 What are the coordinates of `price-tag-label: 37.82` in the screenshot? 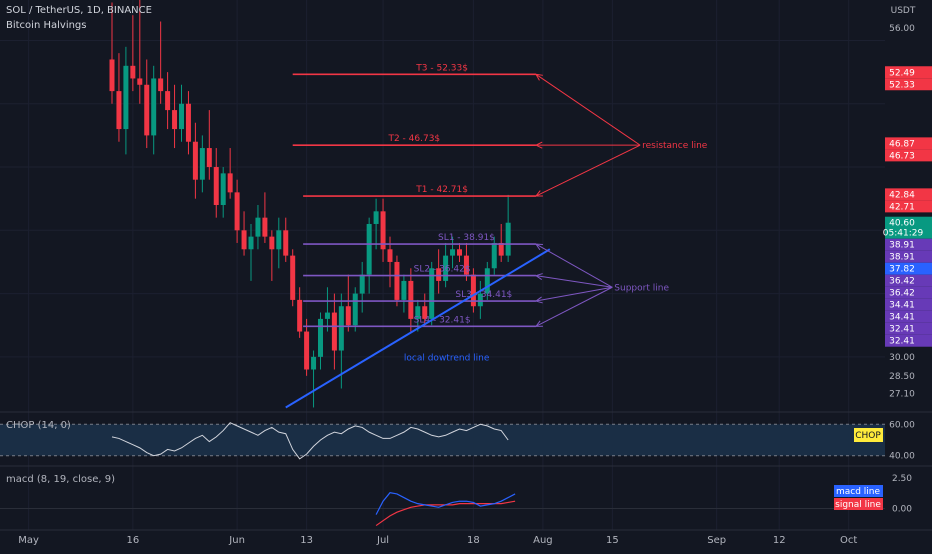 It's located at (902, 270).